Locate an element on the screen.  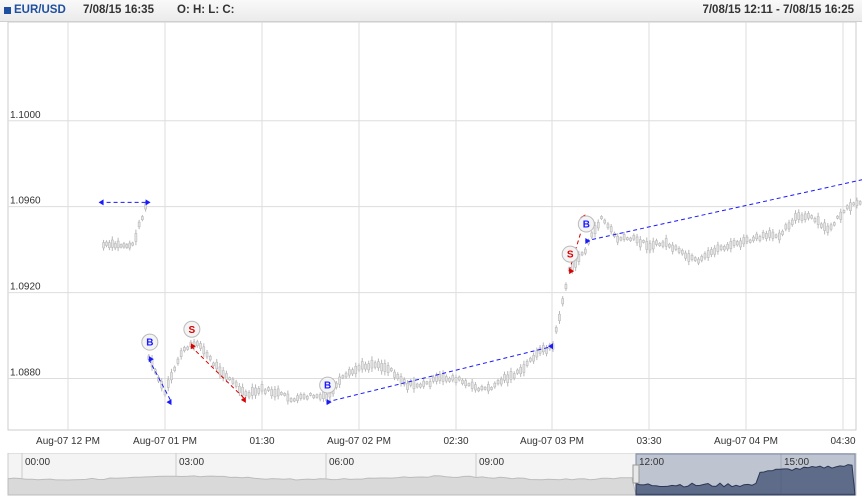
y-axis: 1.1000 1.0960 1.0920 1.0880 is located at coordinates (25, 244).